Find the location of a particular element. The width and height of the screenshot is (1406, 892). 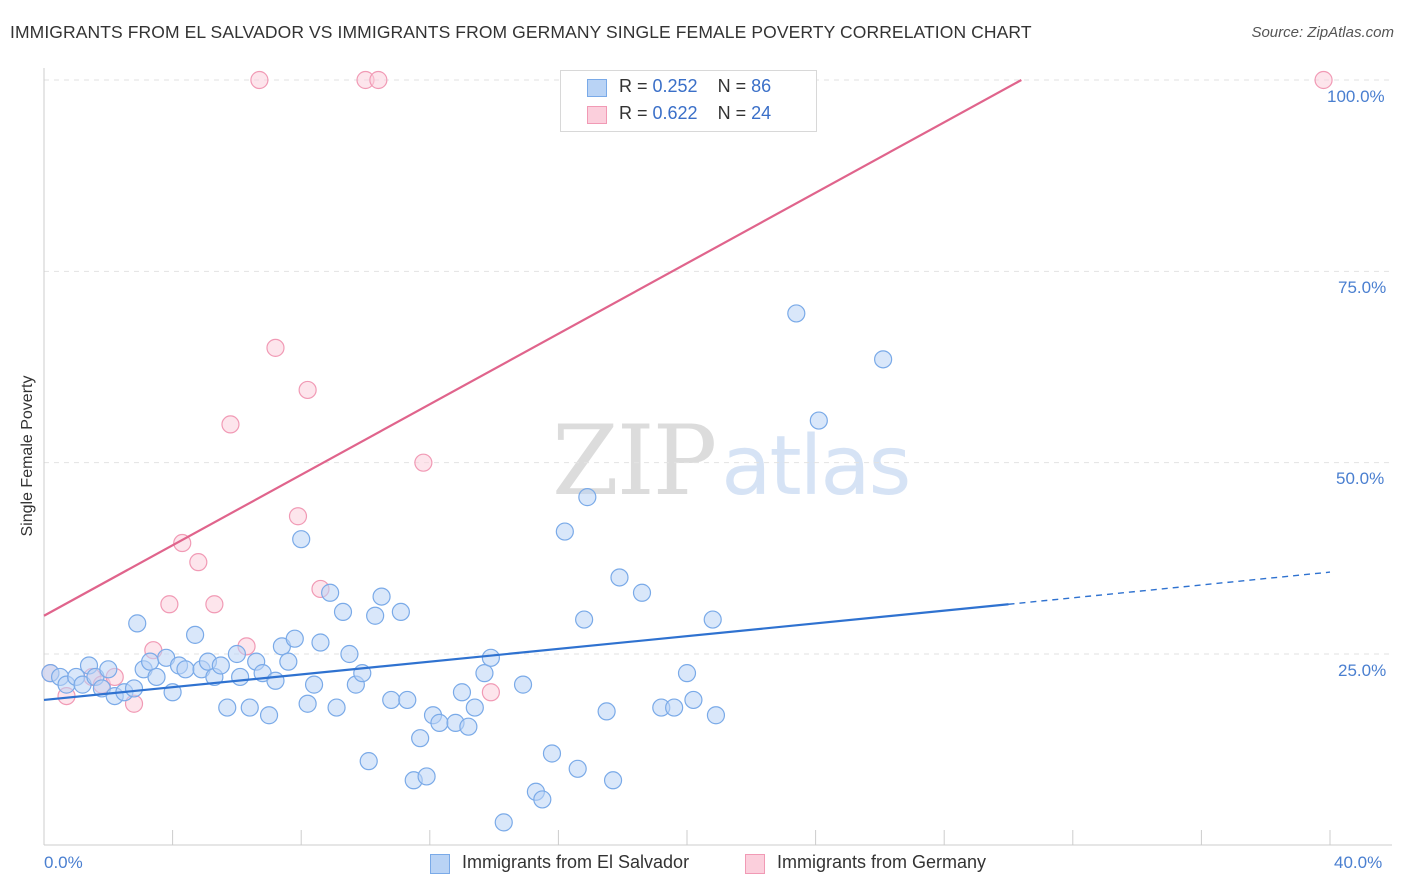

legend-swatch-el-salvador is located at coordinates (597, 88).